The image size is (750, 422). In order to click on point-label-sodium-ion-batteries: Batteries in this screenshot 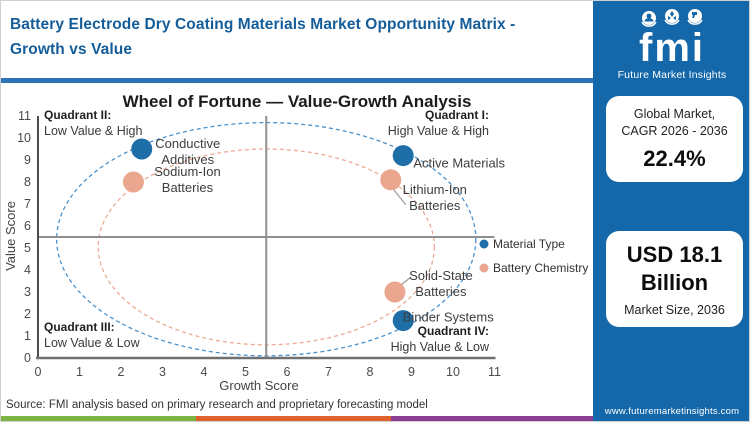, I will do `click(188, 187)`.